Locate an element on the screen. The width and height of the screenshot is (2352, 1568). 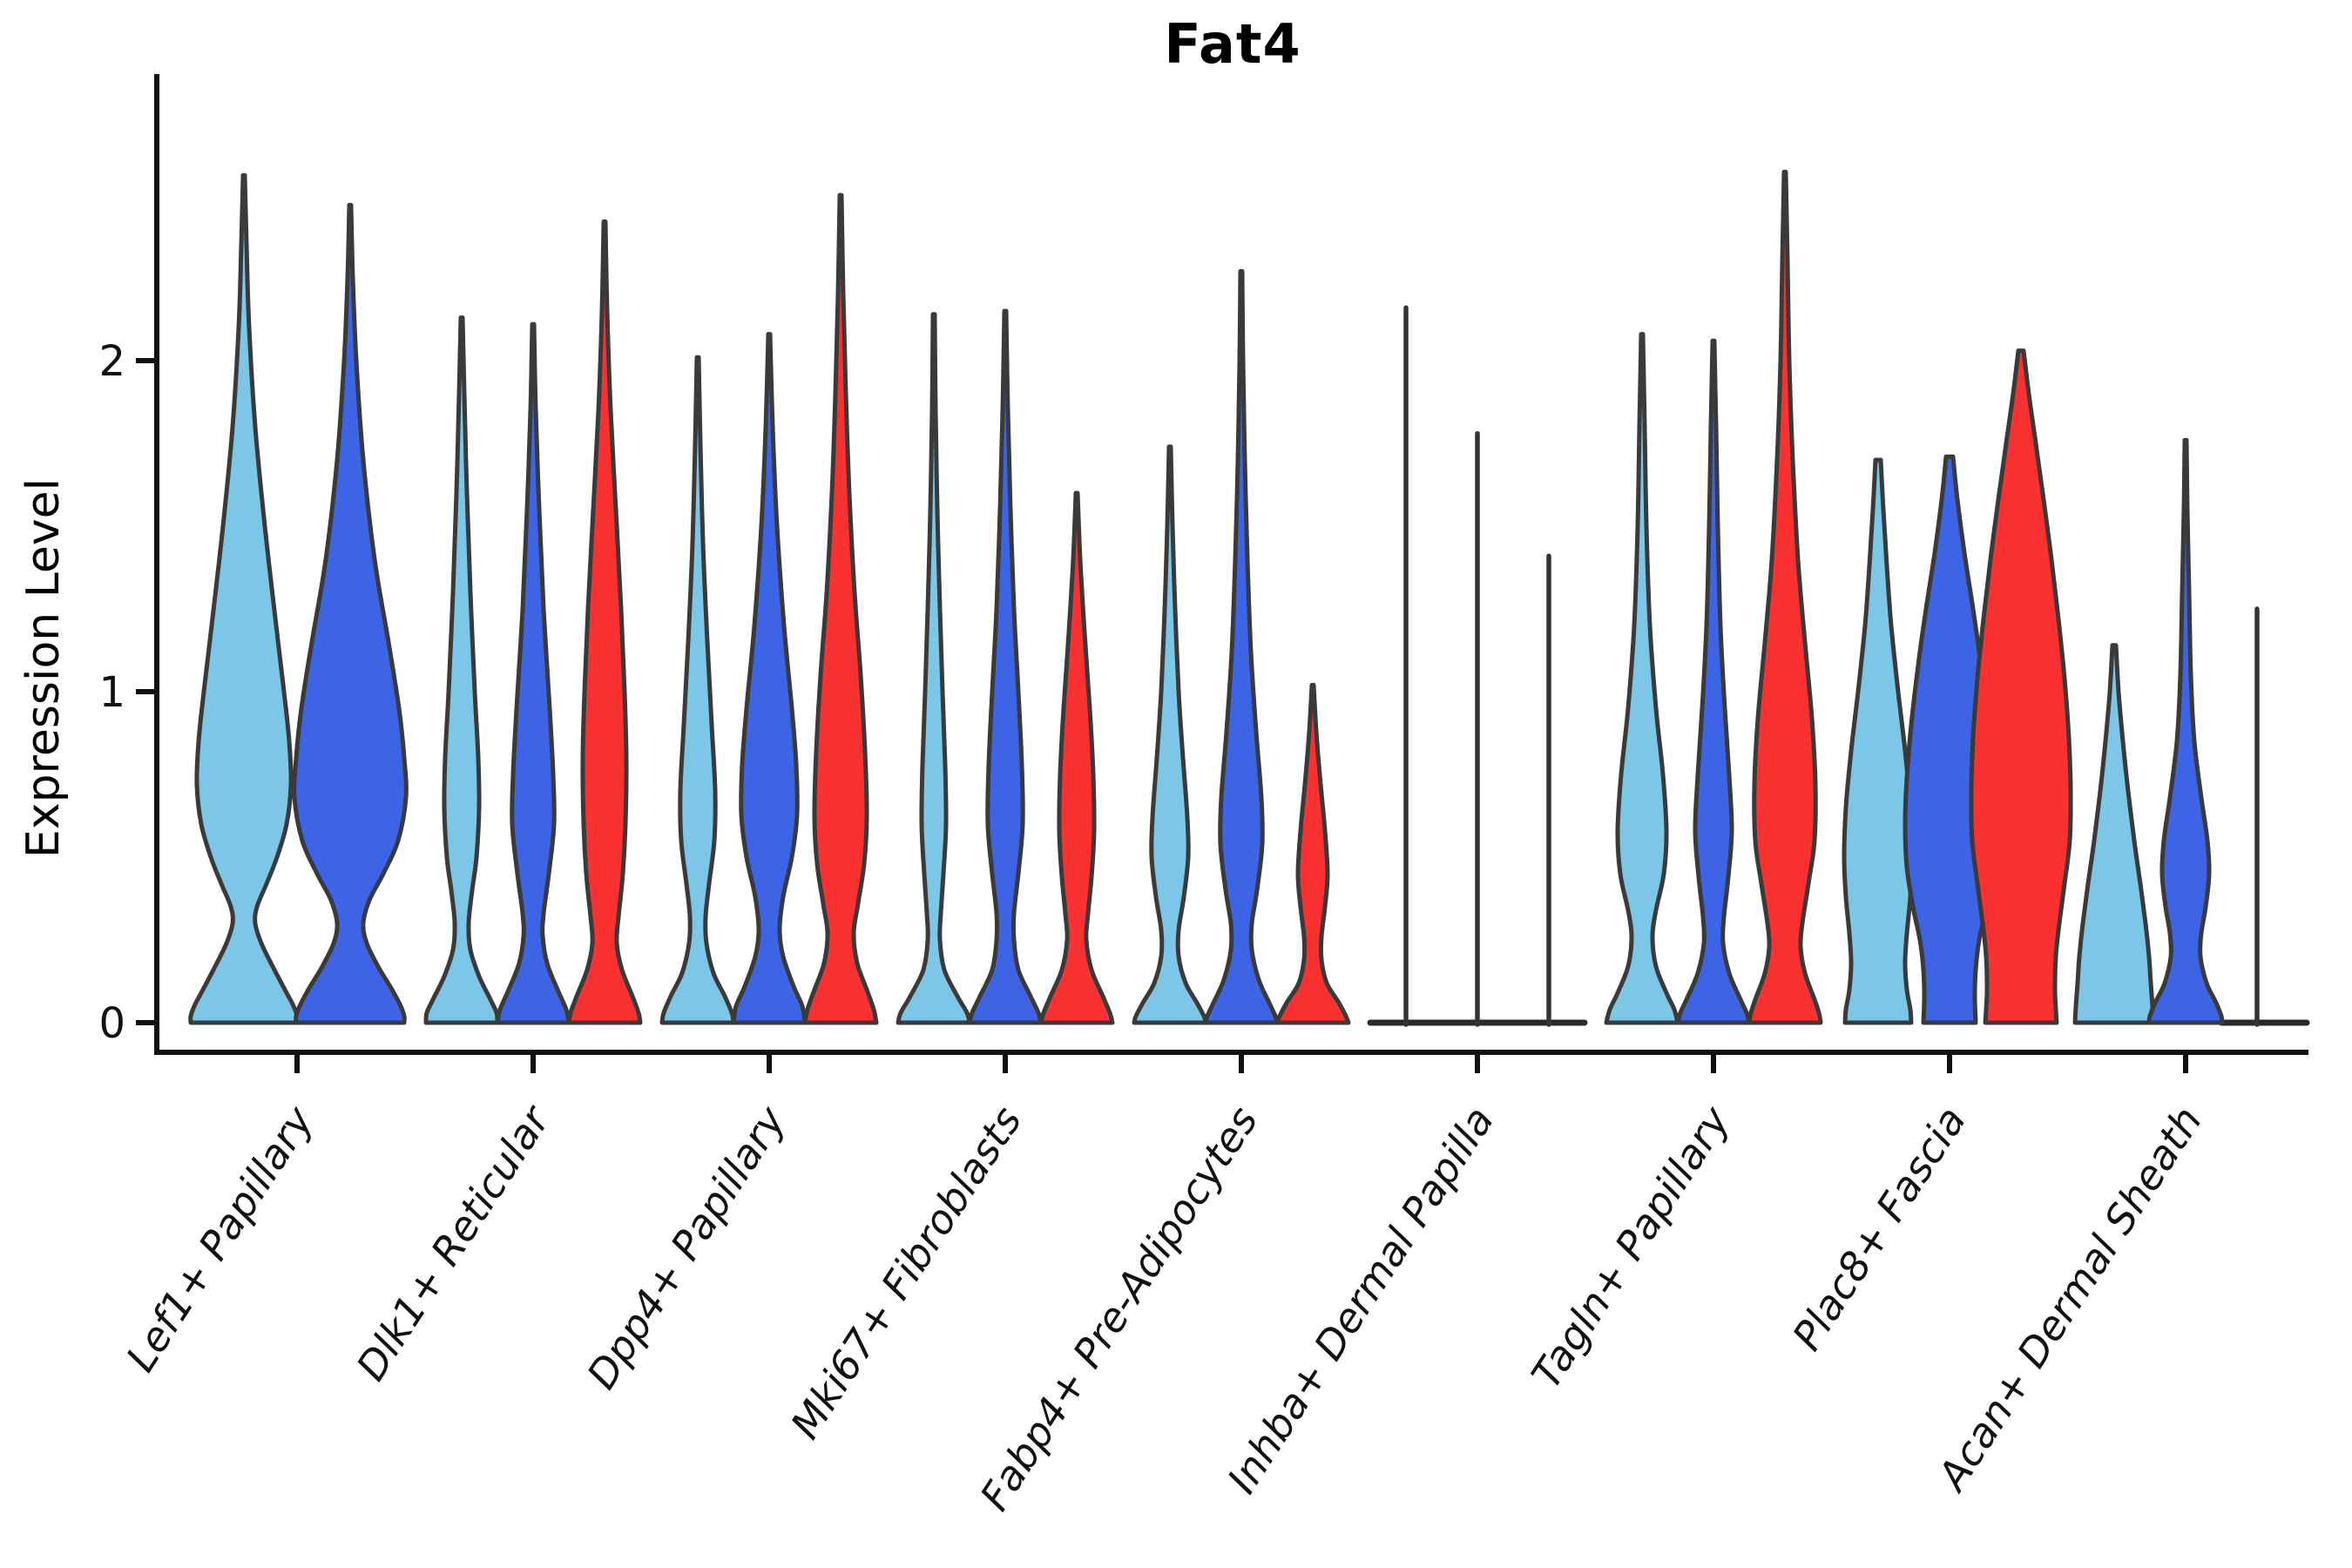
violin-1-red is located at coordinates (604, 622).